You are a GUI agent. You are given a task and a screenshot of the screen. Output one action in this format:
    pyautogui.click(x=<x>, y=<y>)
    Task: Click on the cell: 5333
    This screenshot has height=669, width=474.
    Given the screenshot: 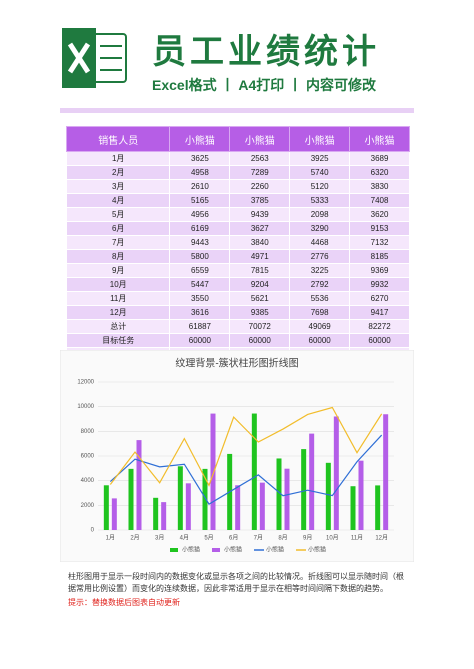 What is the action you would take?
    pyautogui.click(x=320, y=200)
    